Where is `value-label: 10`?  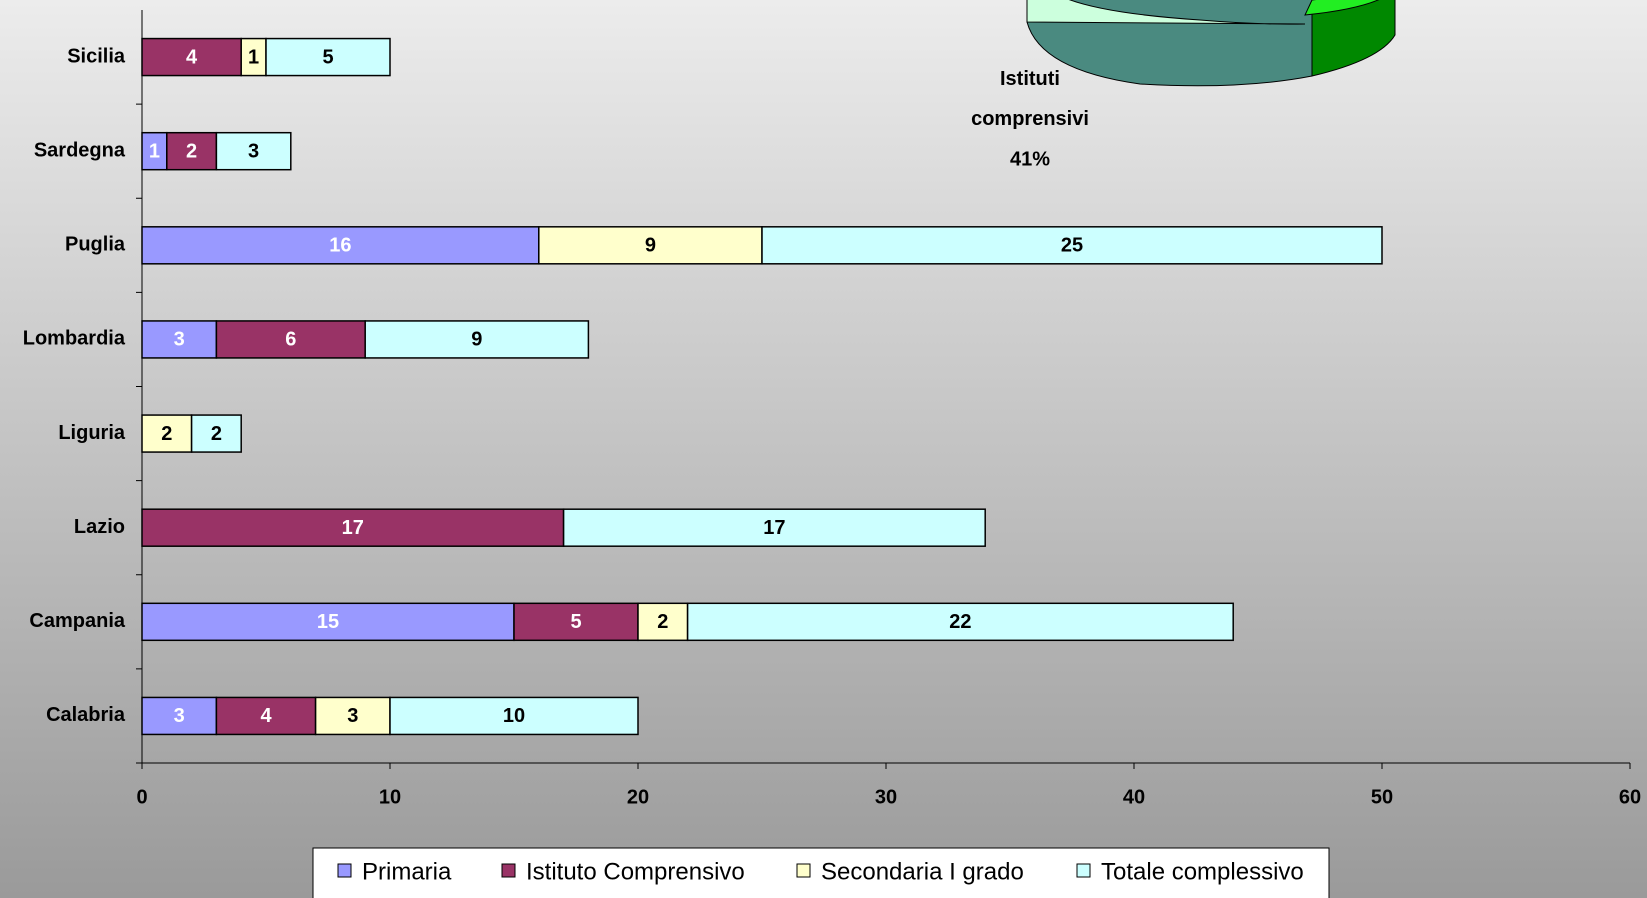 value-label: 10 is located at coordinates (514, 716).